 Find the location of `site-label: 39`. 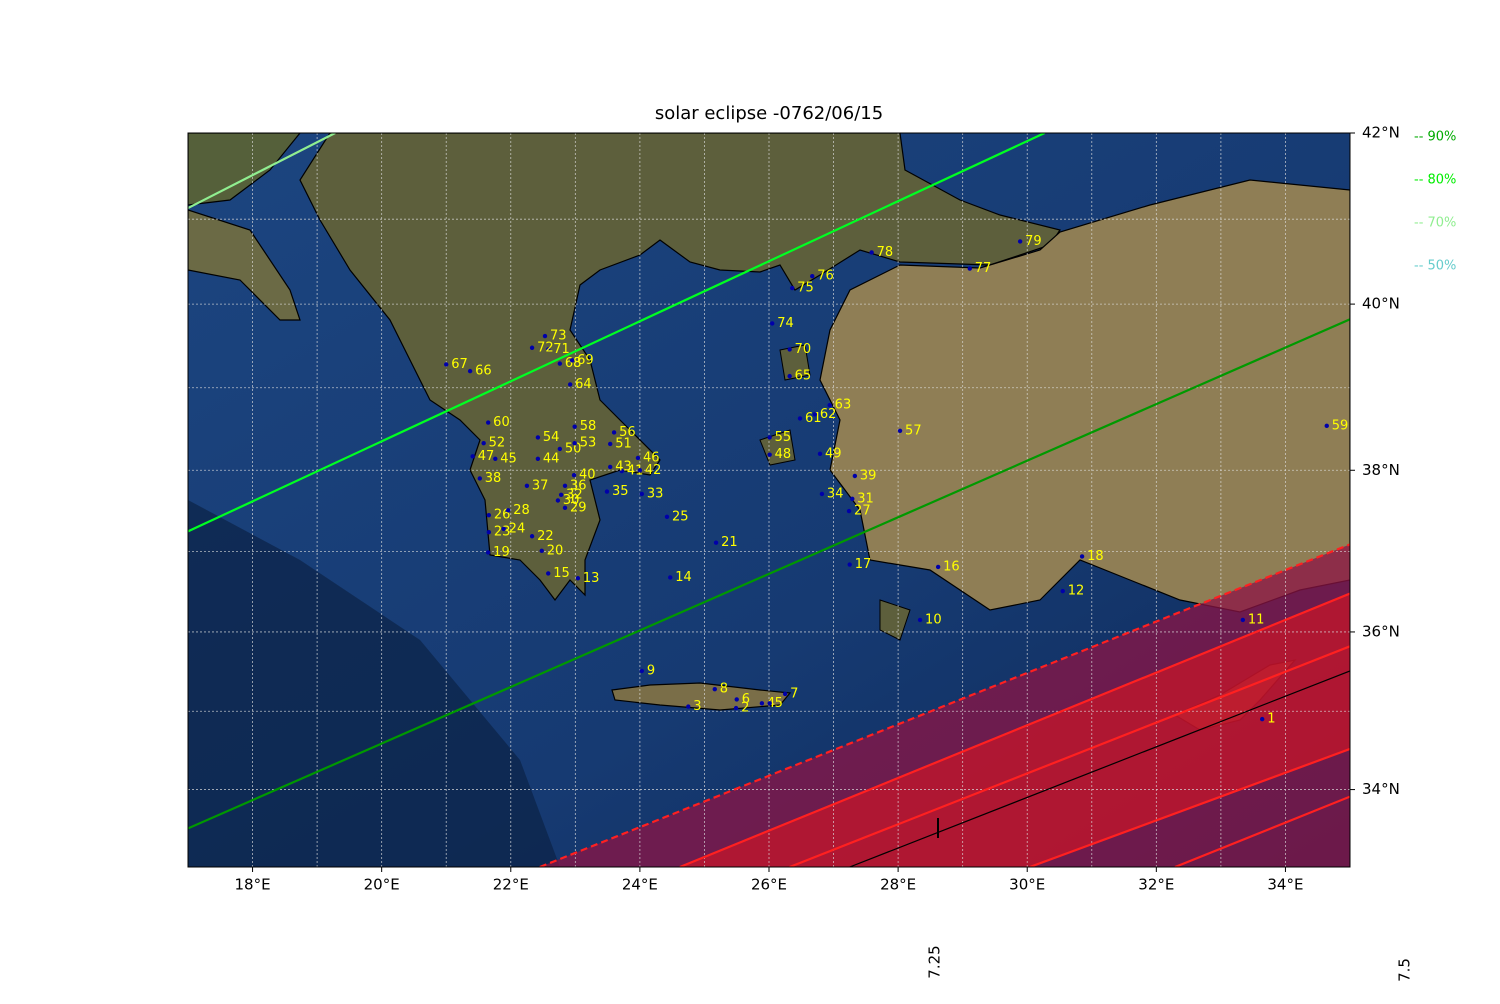

site-label: 39 is located at coordinates (868, 475).